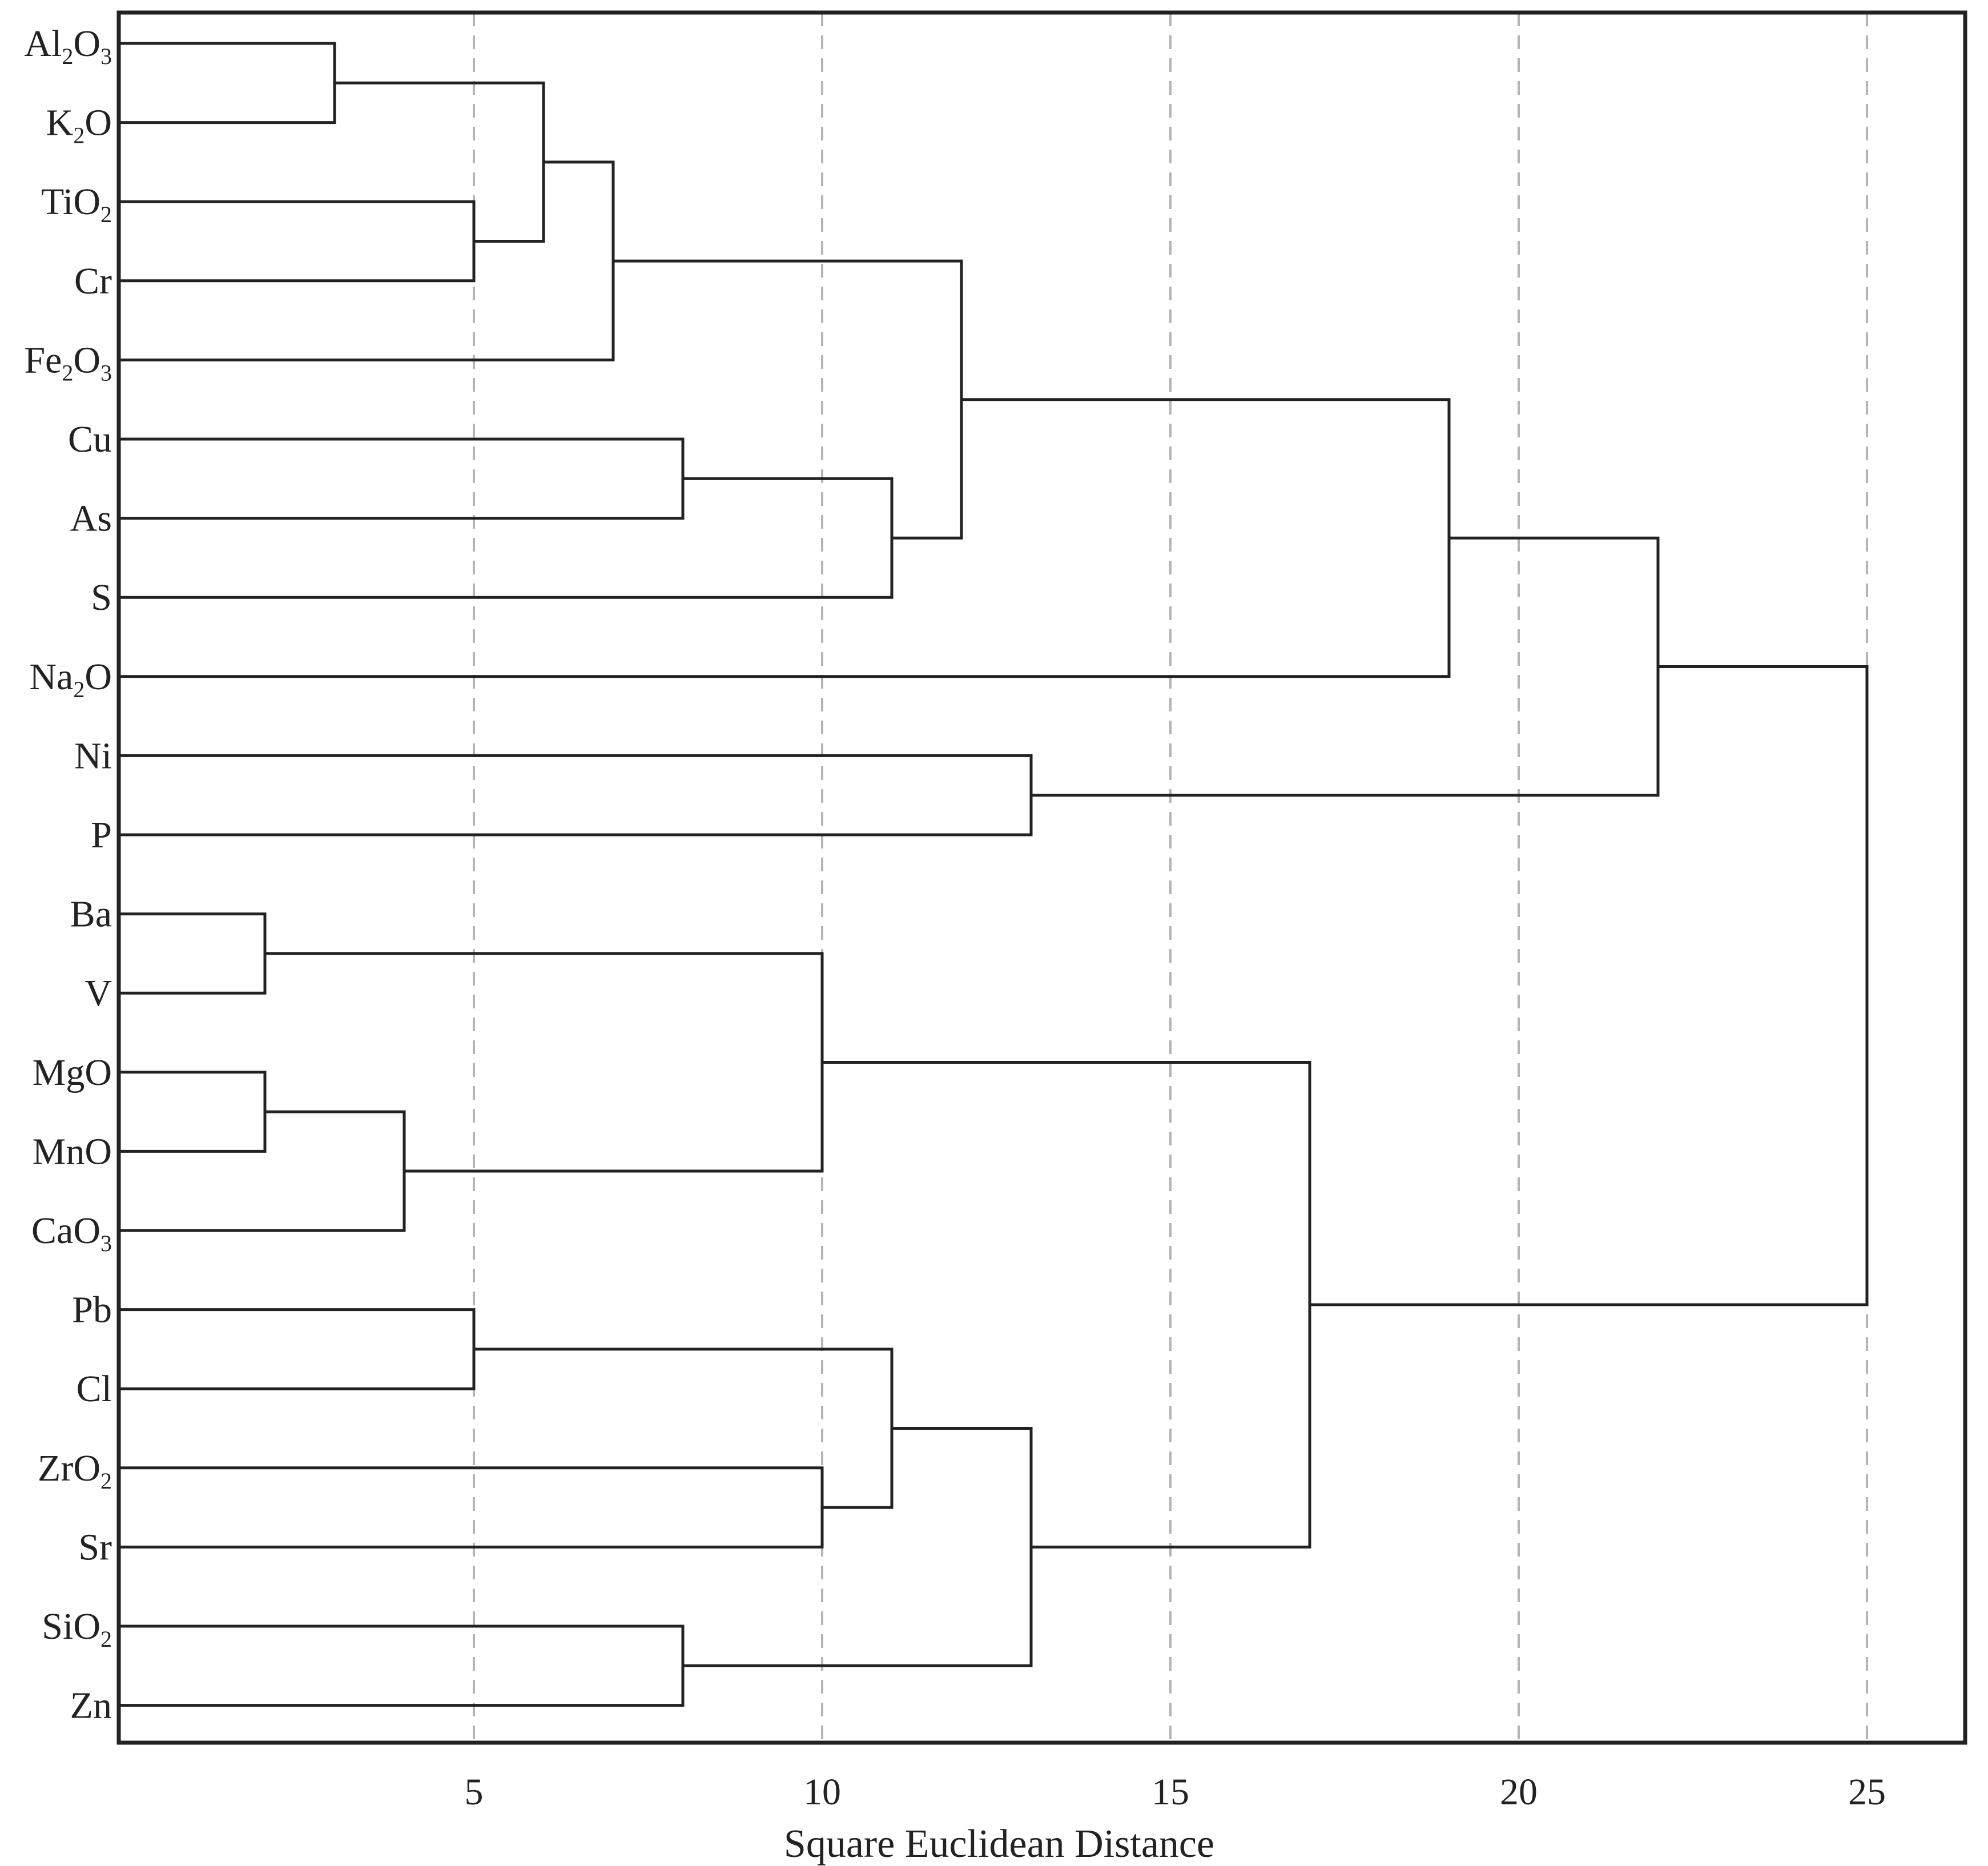 The width and height of the screenshot is (1988, 1866). I want to click on leaf-label-s: S, so click(101, 597).